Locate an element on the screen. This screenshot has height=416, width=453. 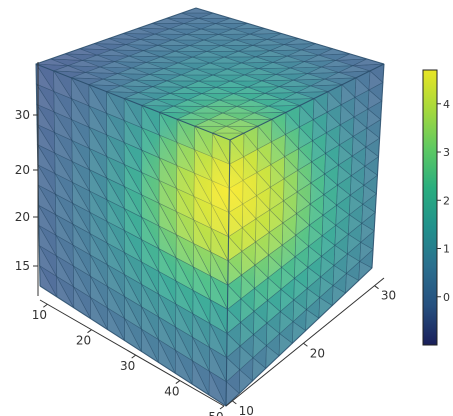
x-tick-label: 40 is located at coordinates (171, 392).